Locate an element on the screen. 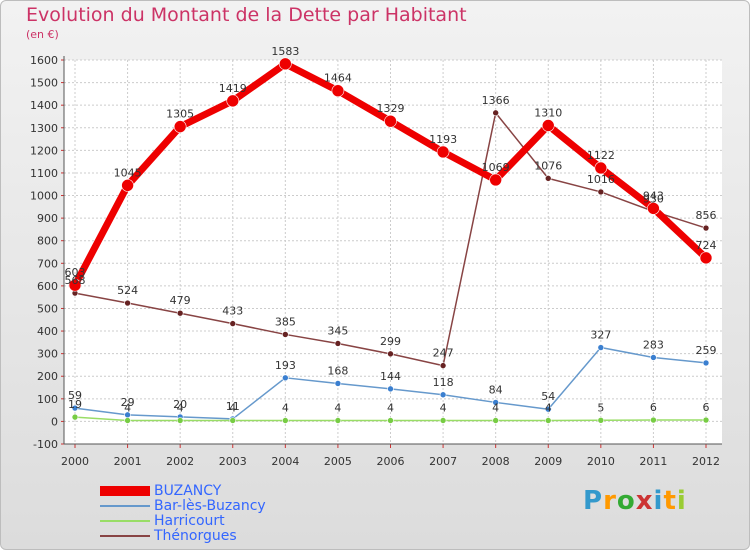  data-label-buzancy: 943 is located at coordinates (653, 195).